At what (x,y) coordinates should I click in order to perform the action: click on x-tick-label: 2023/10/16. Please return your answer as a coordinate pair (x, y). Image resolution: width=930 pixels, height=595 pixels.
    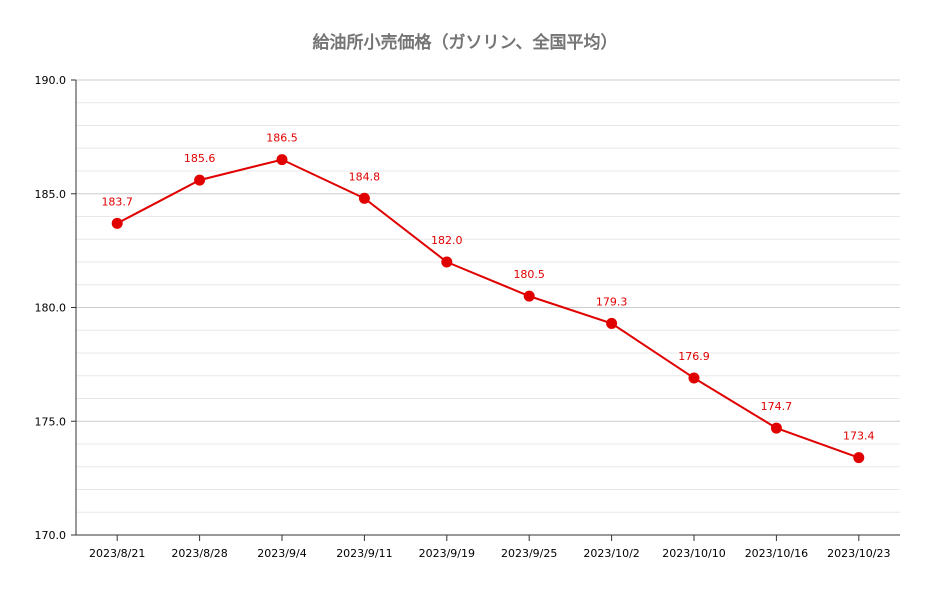
    Looking at the image, I should click on (776, 553).